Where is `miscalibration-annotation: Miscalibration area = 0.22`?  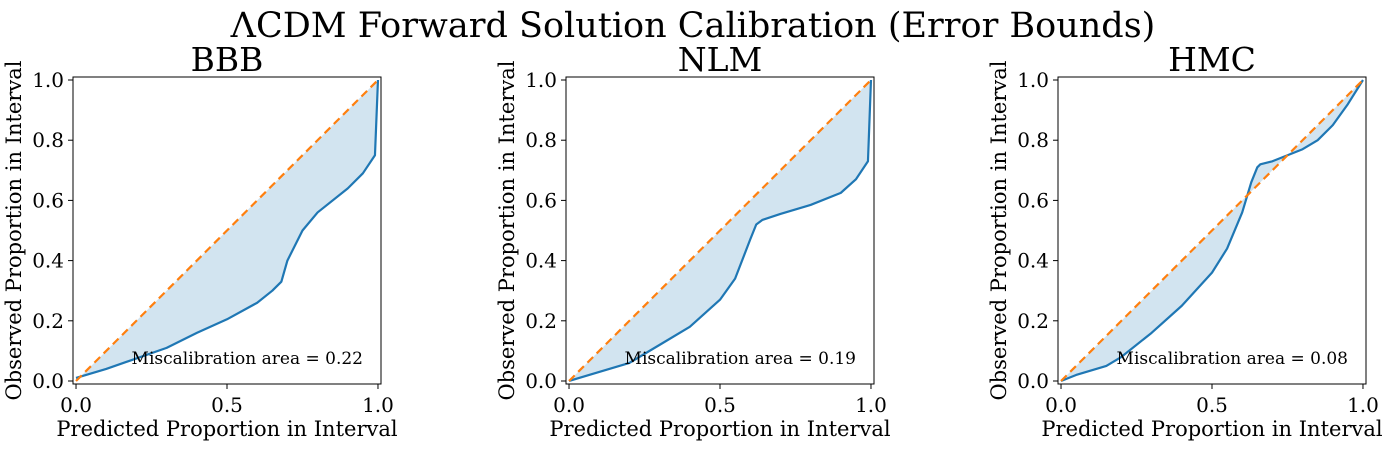 miscalibration-annotation: Miscalibration area = 0.22 is located at coordinates (247, 359).